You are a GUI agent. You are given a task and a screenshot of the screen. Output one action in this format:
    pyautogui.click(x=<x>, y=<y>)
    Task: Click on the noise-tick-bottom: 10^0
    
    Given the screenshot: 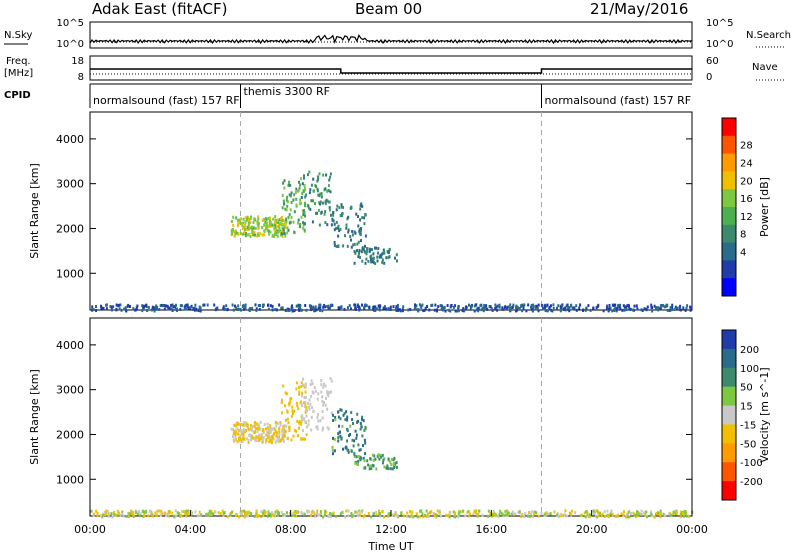 What is the action you would take?
    pyautogui.click(x=70, y=44)
    